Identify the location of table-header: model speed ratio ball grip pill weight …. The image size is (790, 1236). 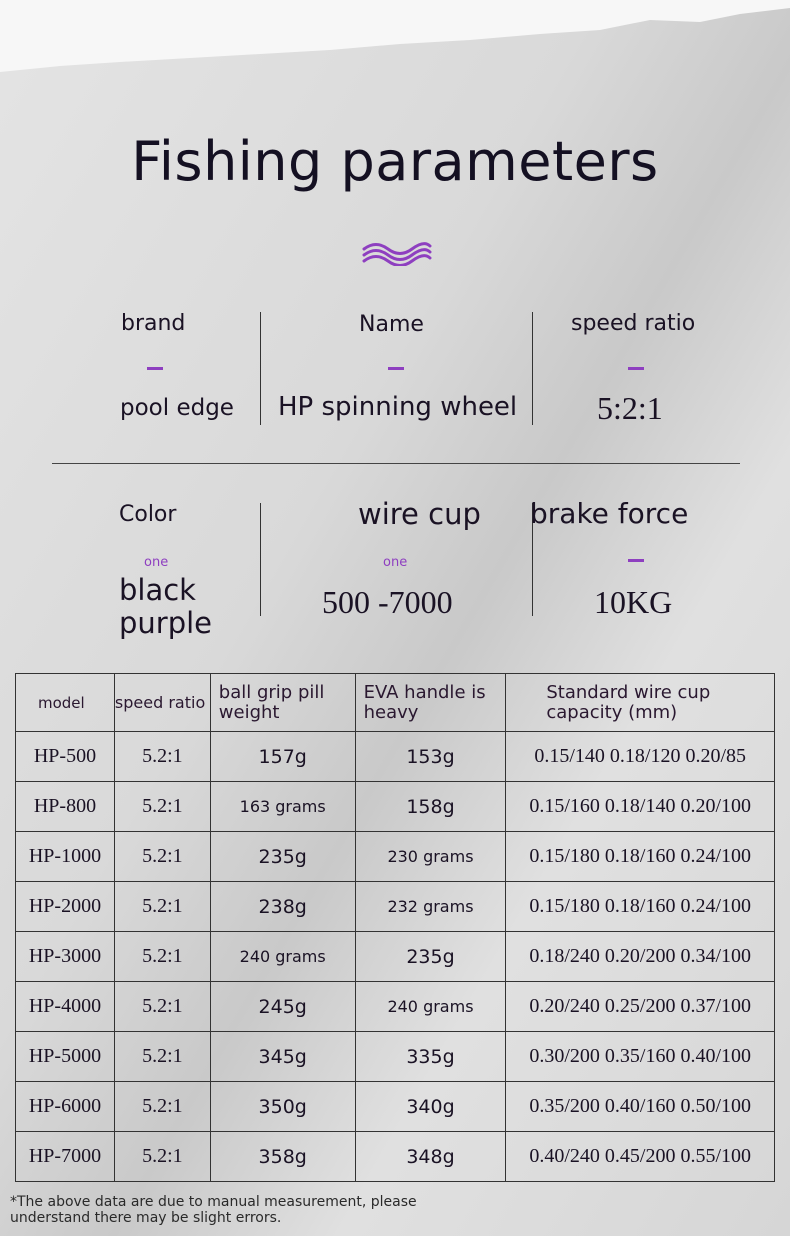
(395, 702).